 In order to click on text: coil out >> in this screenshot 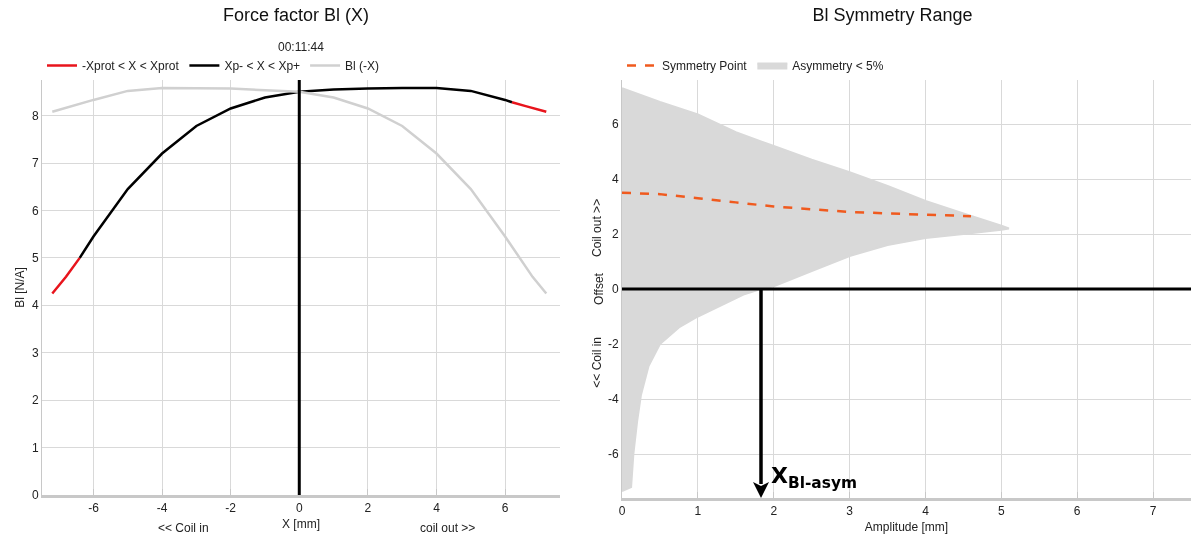, I will do `click(448, 528)`.